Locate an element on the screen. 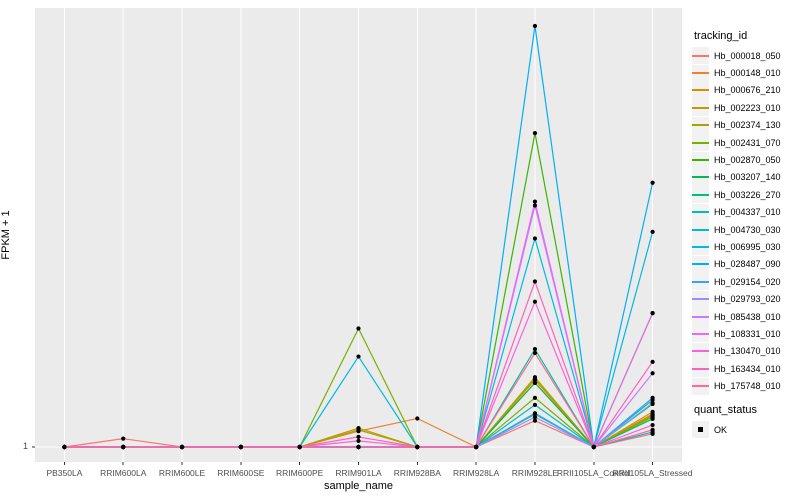  y-axis-title: FPKM + 1 is located at coordinates (6, 235).